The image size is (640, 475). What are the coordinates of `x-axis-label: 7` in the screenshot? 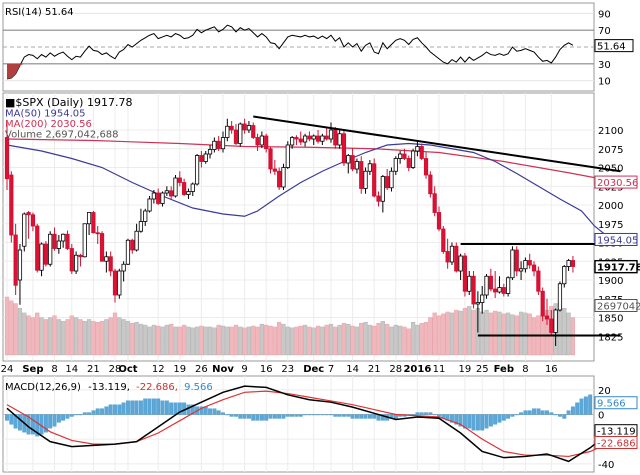 It's located at (331, 369).